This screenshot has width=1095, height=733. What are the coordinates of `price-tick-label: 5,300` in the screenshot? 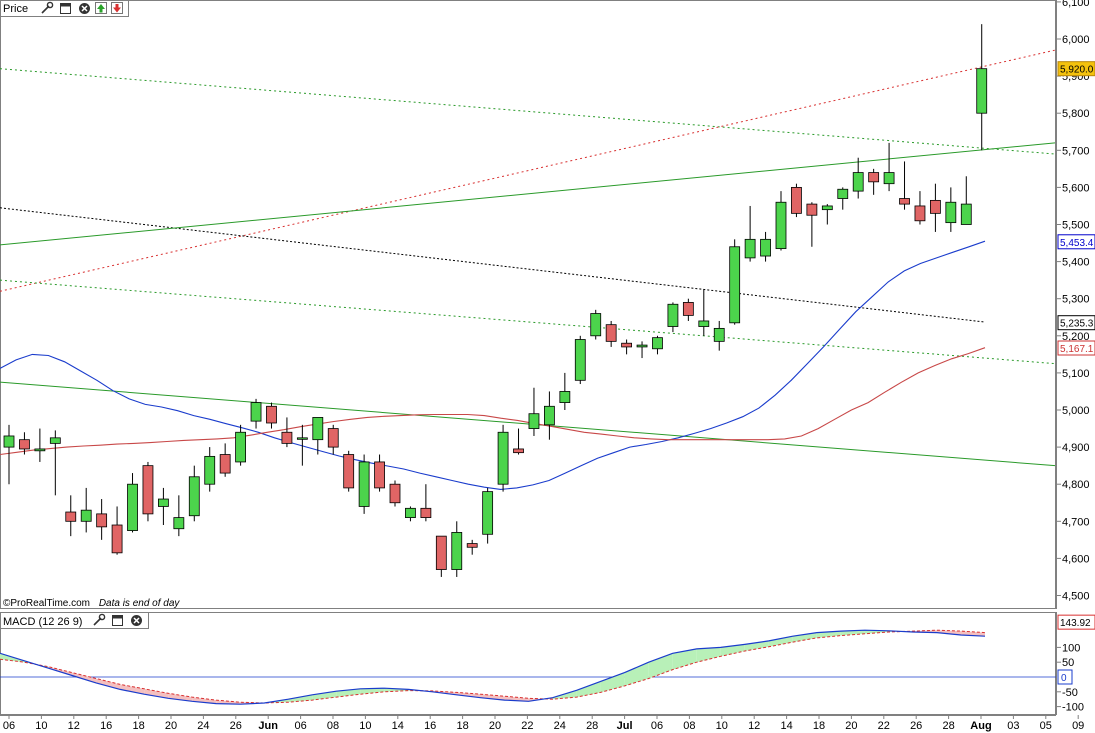 It's located at (1076, 300).